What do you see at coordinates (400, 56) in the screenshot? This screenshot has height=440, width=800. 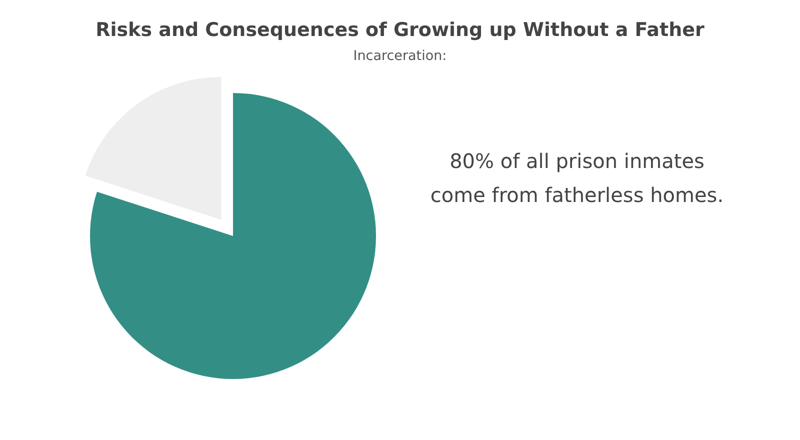 I see `chart-subtitle: Incarceration:` at bounding box center [400, 56].